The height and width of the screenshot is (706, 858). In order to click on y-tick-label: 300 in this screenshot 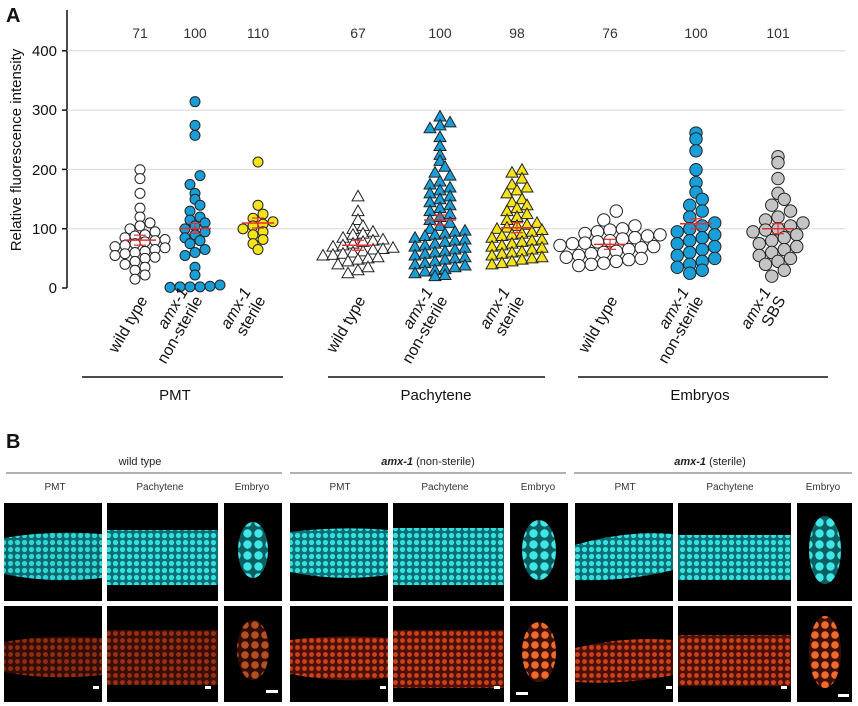, I will do `click(44, 110)`.